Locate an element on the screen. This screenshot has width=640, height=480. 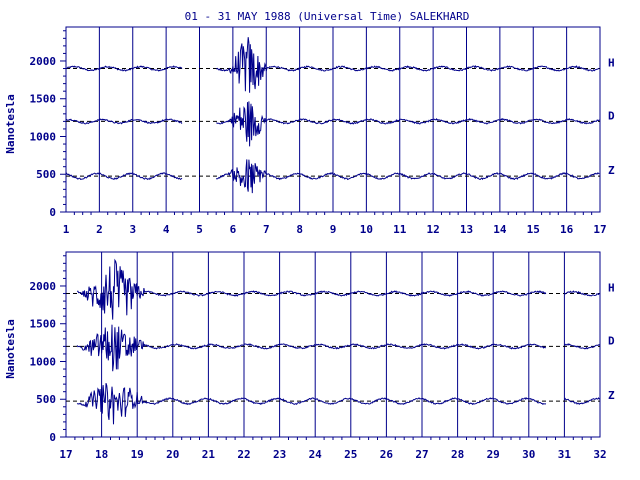
y-axis-label-bottom: Nanotesla is located at coordinates (10, 349).